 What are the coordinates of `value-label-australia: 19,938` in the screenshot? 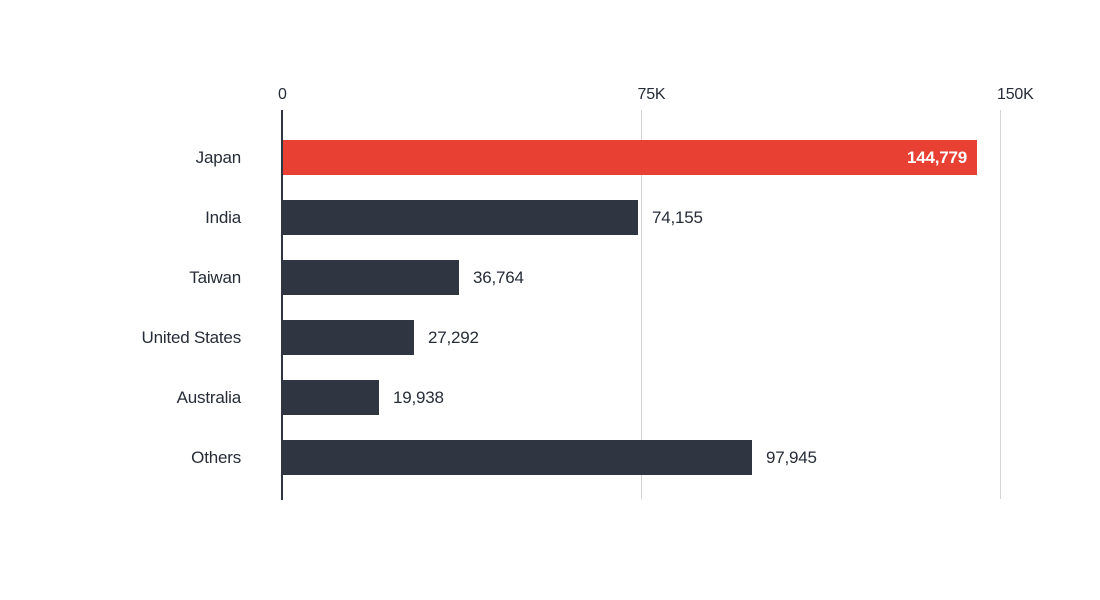 It's located at (418, 397).